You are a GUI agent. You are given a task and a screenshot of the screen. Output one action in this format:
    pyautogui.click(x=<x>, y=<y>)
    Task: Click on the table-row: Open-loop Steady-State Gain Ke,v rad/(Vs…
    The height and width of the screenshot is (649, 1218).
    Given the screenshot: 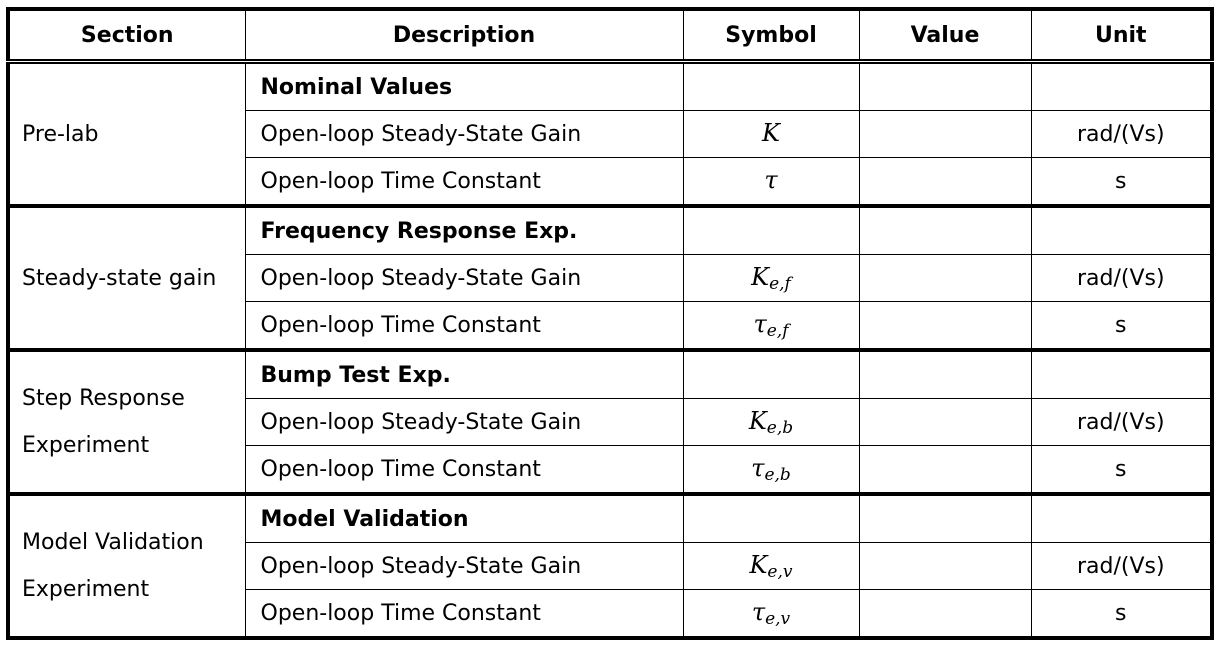 What is the action you would take?
    pyautogui.click(x=610, y=566)
    